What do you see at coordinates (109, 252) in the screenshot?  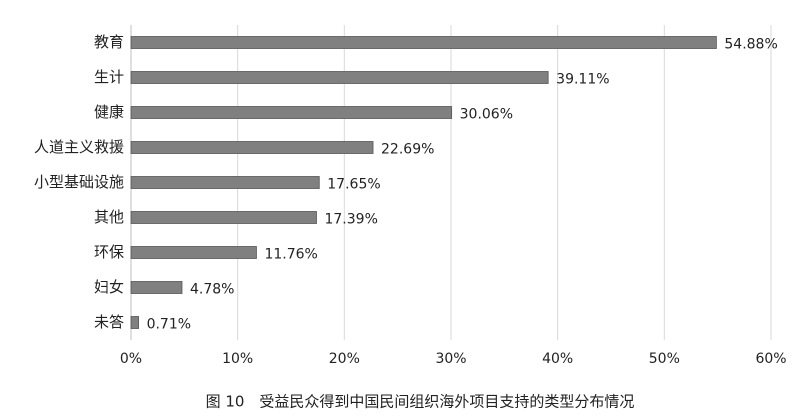 I see `y-tick-label: 环保` at bounding box center [109, 252].